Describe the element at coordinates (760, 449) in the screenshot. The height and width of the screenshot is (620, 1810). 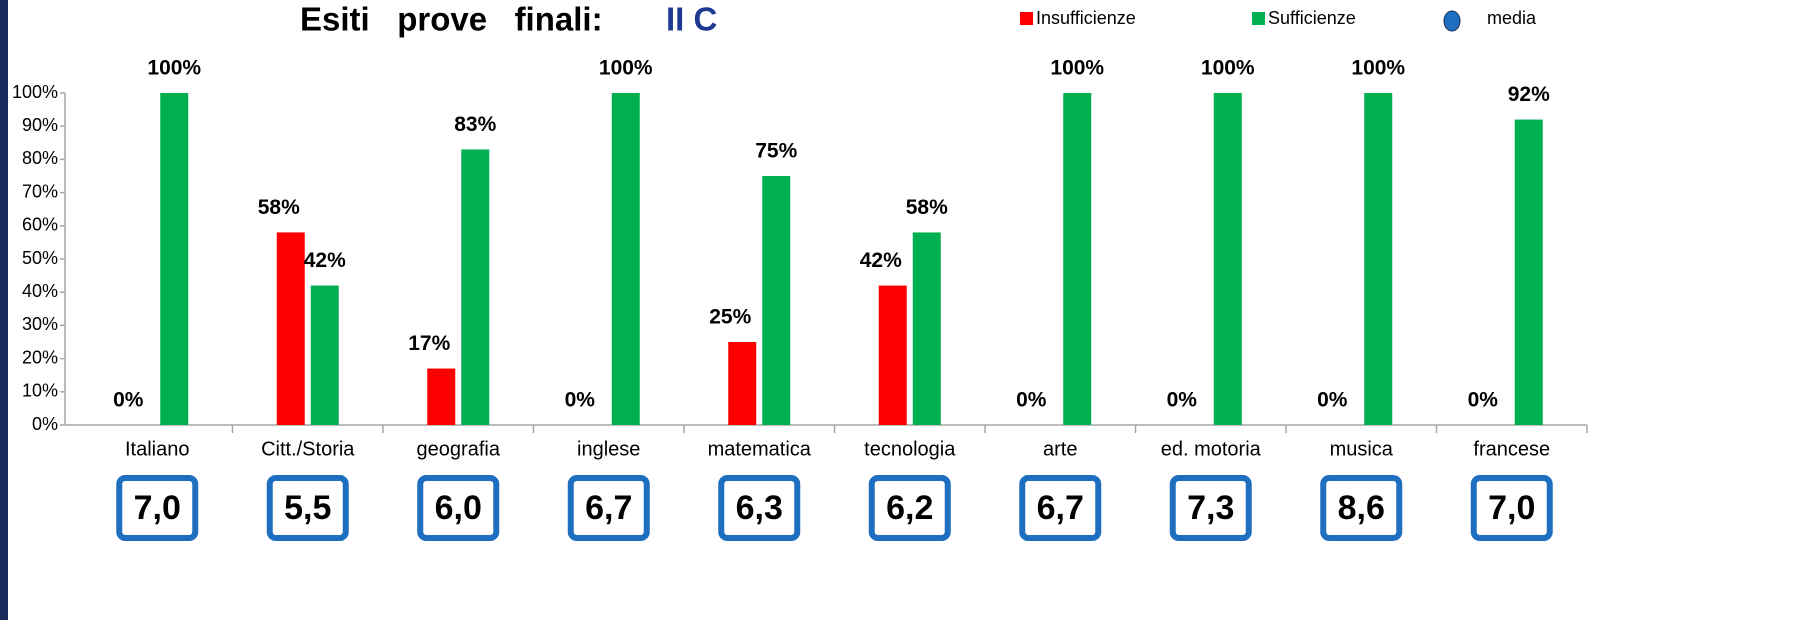
I see `x-tick-label: matematica` at that location.